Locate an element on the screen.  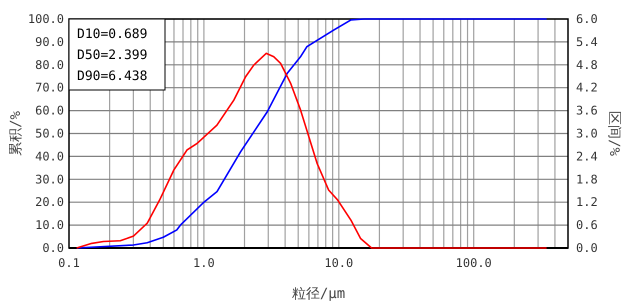
y-tick-label: 40.0 is located at coordinates (49, 156).